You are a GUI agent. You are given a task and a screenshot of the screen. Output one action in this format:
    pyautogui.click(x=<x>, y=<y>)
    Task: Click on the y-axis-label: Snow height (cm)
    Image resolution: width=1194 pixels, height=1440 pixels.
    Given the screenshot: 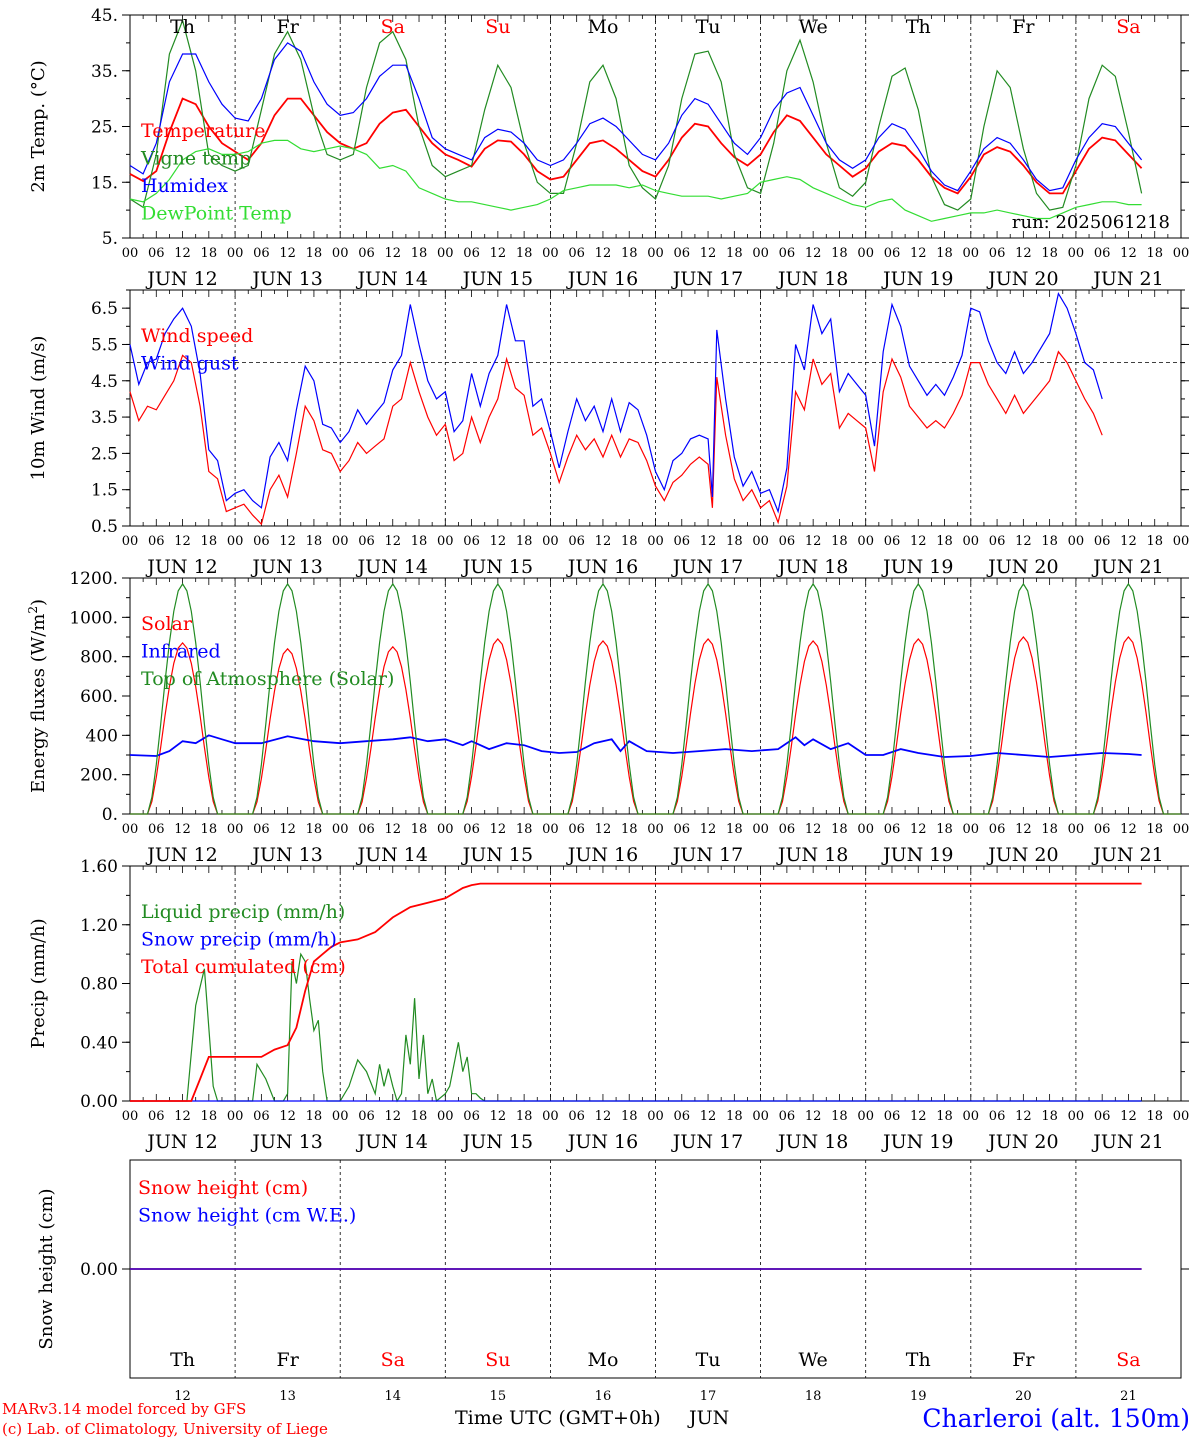 What is the action you would take?
    pyautogui.click(x=46, y=1268)
    